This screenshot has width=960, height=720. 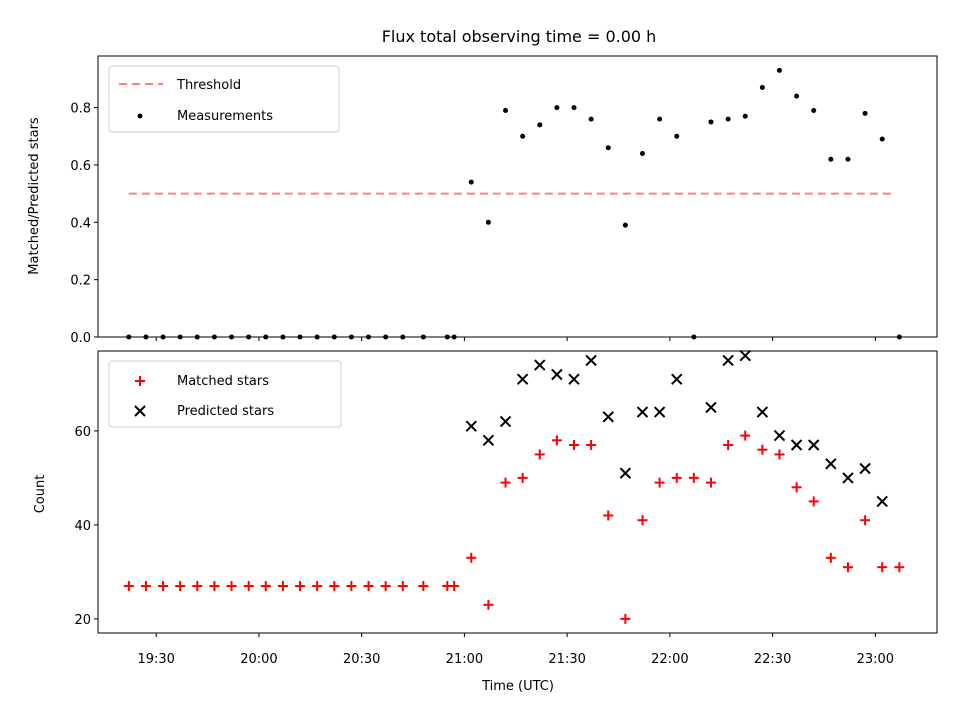 I want to click on count-y-tick-label: 20, so click(x=82, y=620).